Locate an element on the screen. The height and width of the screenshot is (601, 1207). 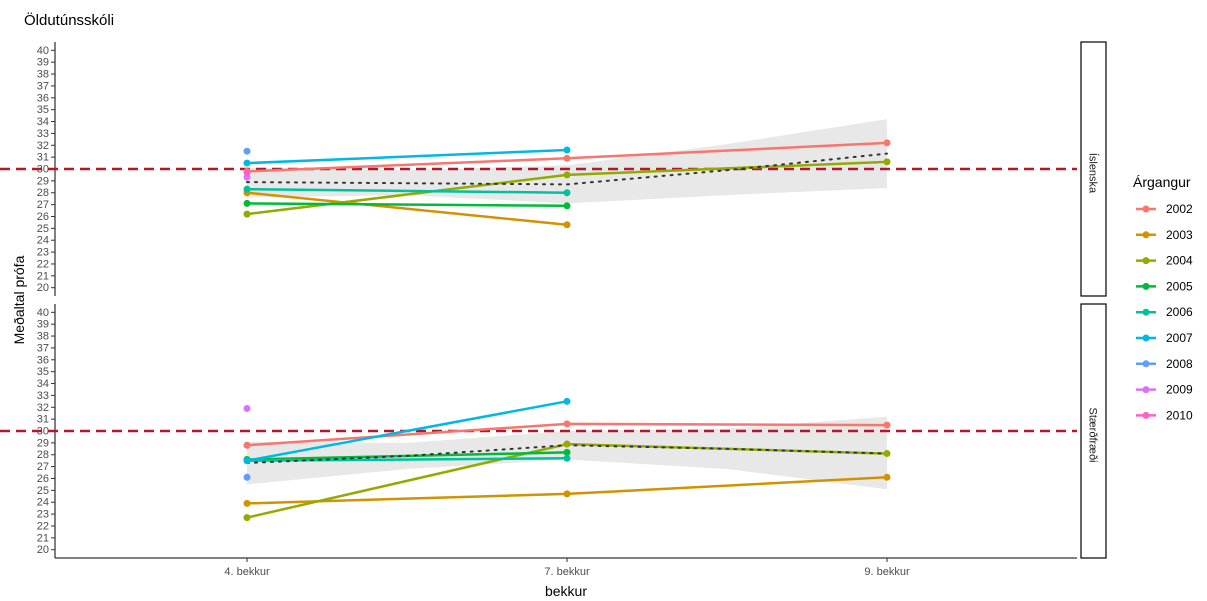
y-axis-title: Meðaltal prófa is located at coordinates (19, 299).